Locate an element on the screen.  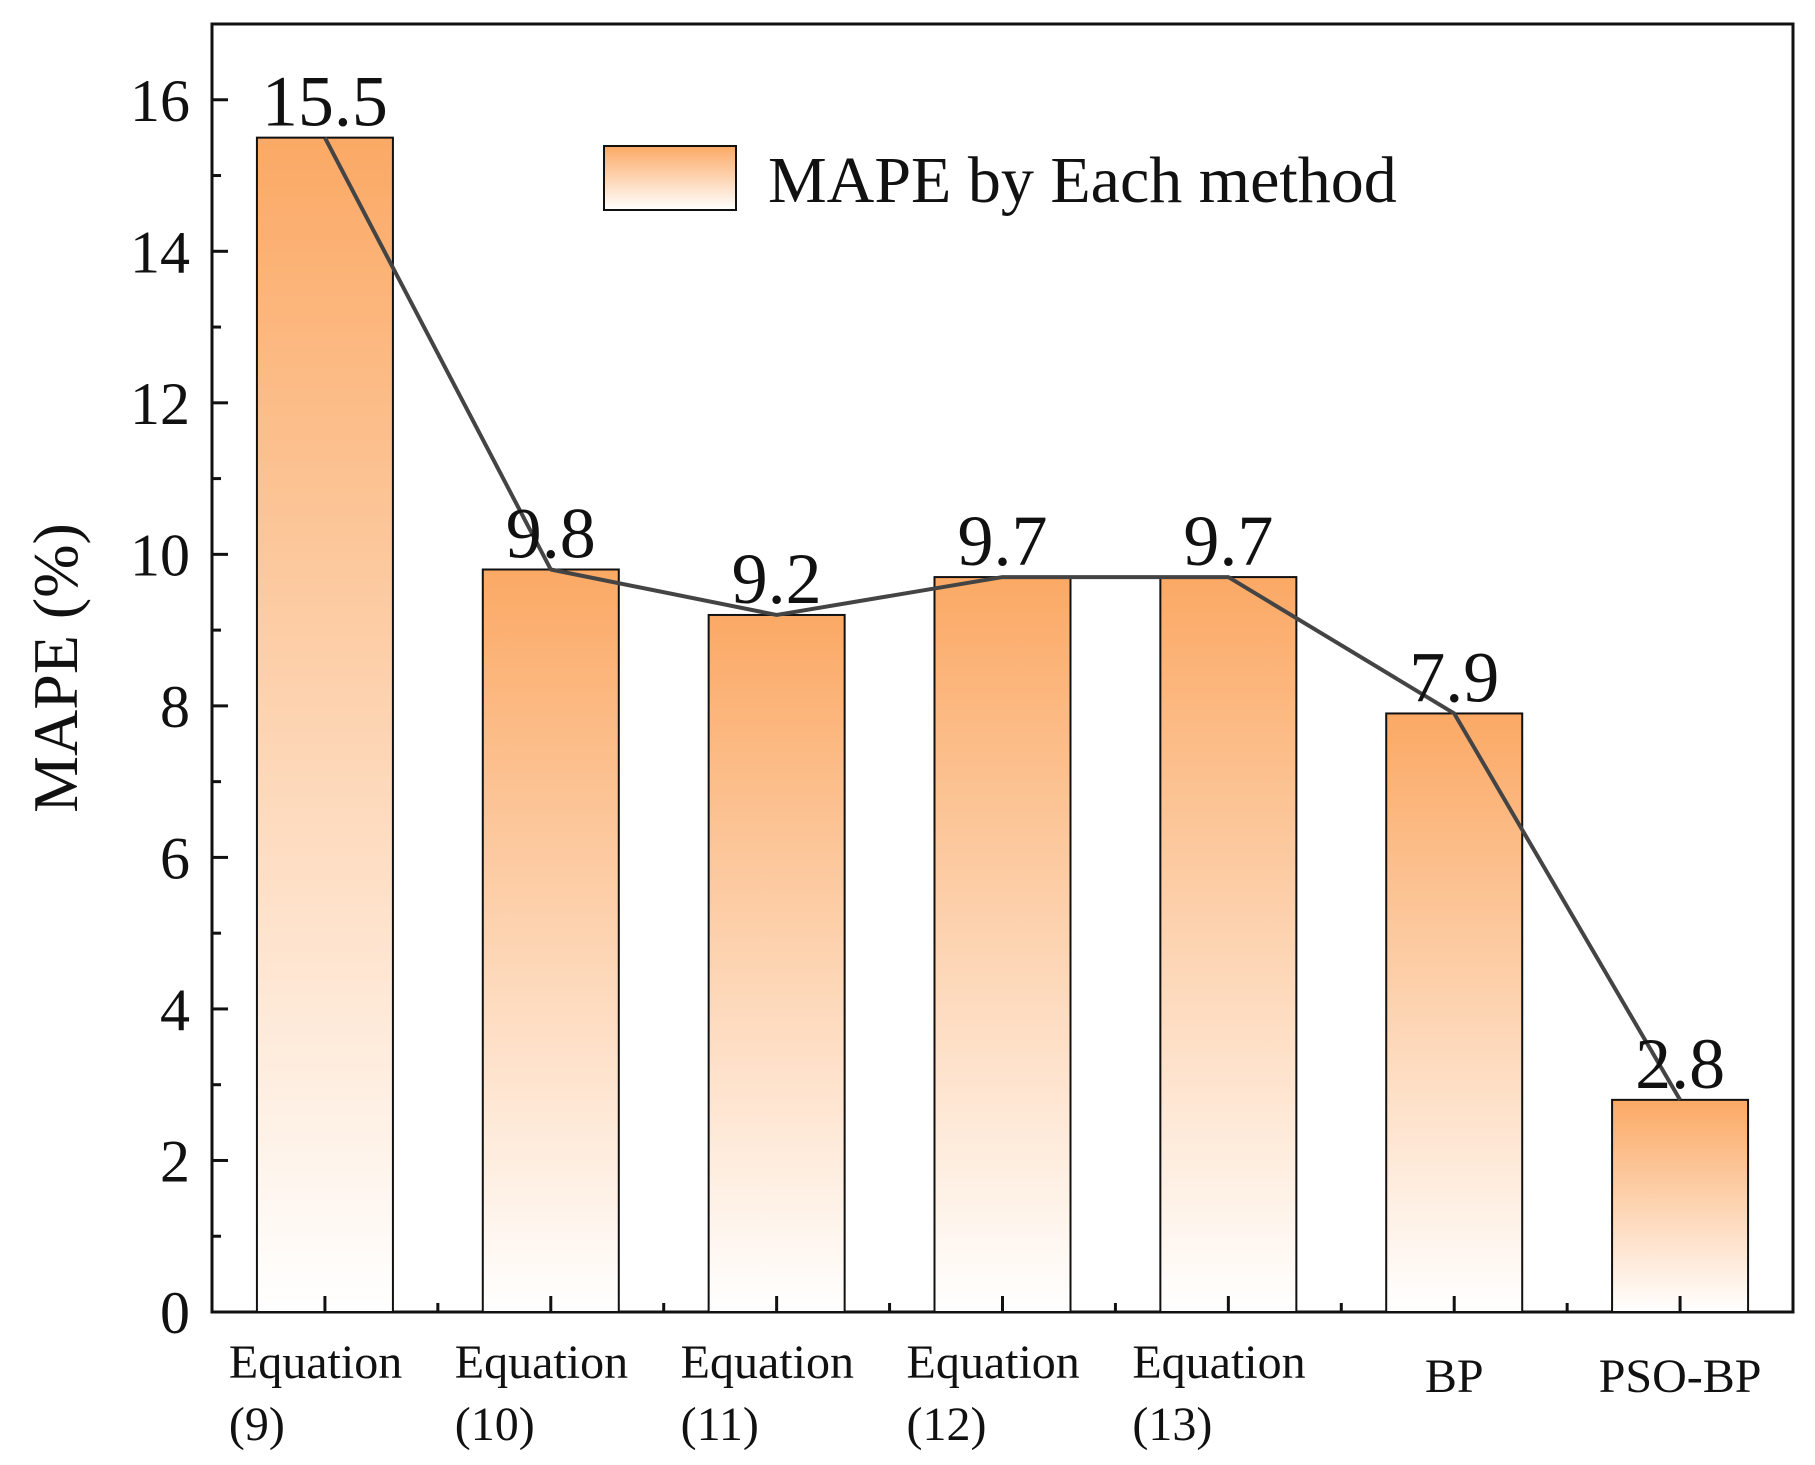
legend-label: MAPE by Each method is located at coordinates (1082, 180).